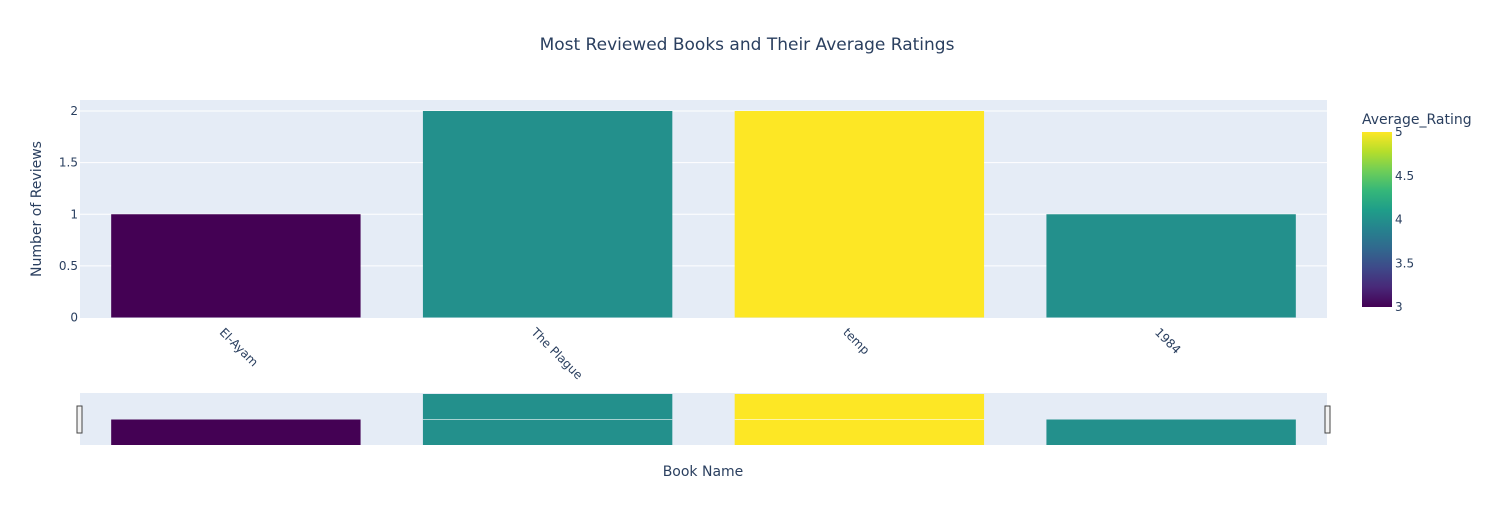 This screenshot has width=1495, height=525. What do you see at coordinates (74, 214) in the screenshot?
I see `y-tick-label: 1` at bounding box center [74, 214].